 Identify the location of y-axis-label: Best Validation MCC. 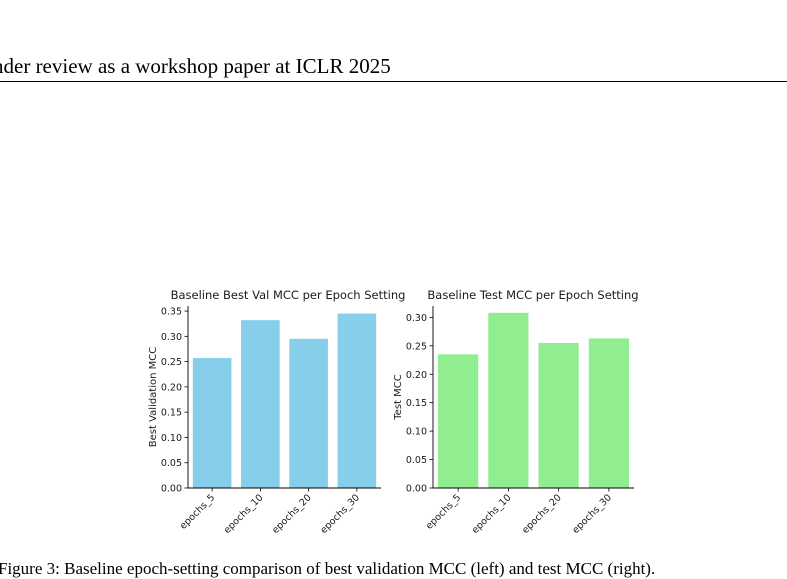
(153, 397).